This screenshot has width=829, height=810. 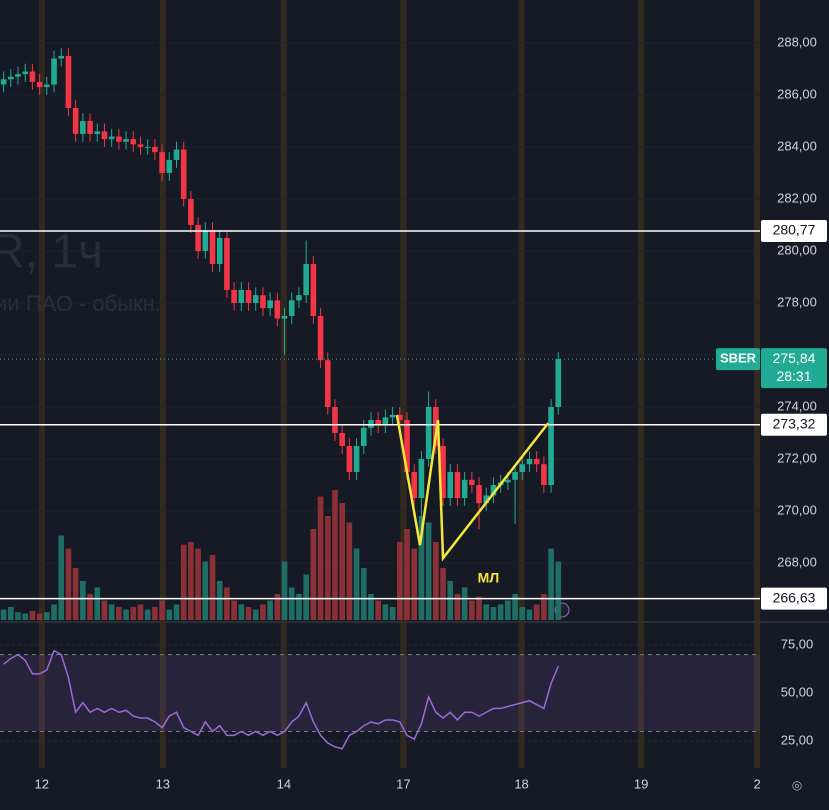 I want to click on watermark-symbol: R, 1ч, so click(x=51, y=252).